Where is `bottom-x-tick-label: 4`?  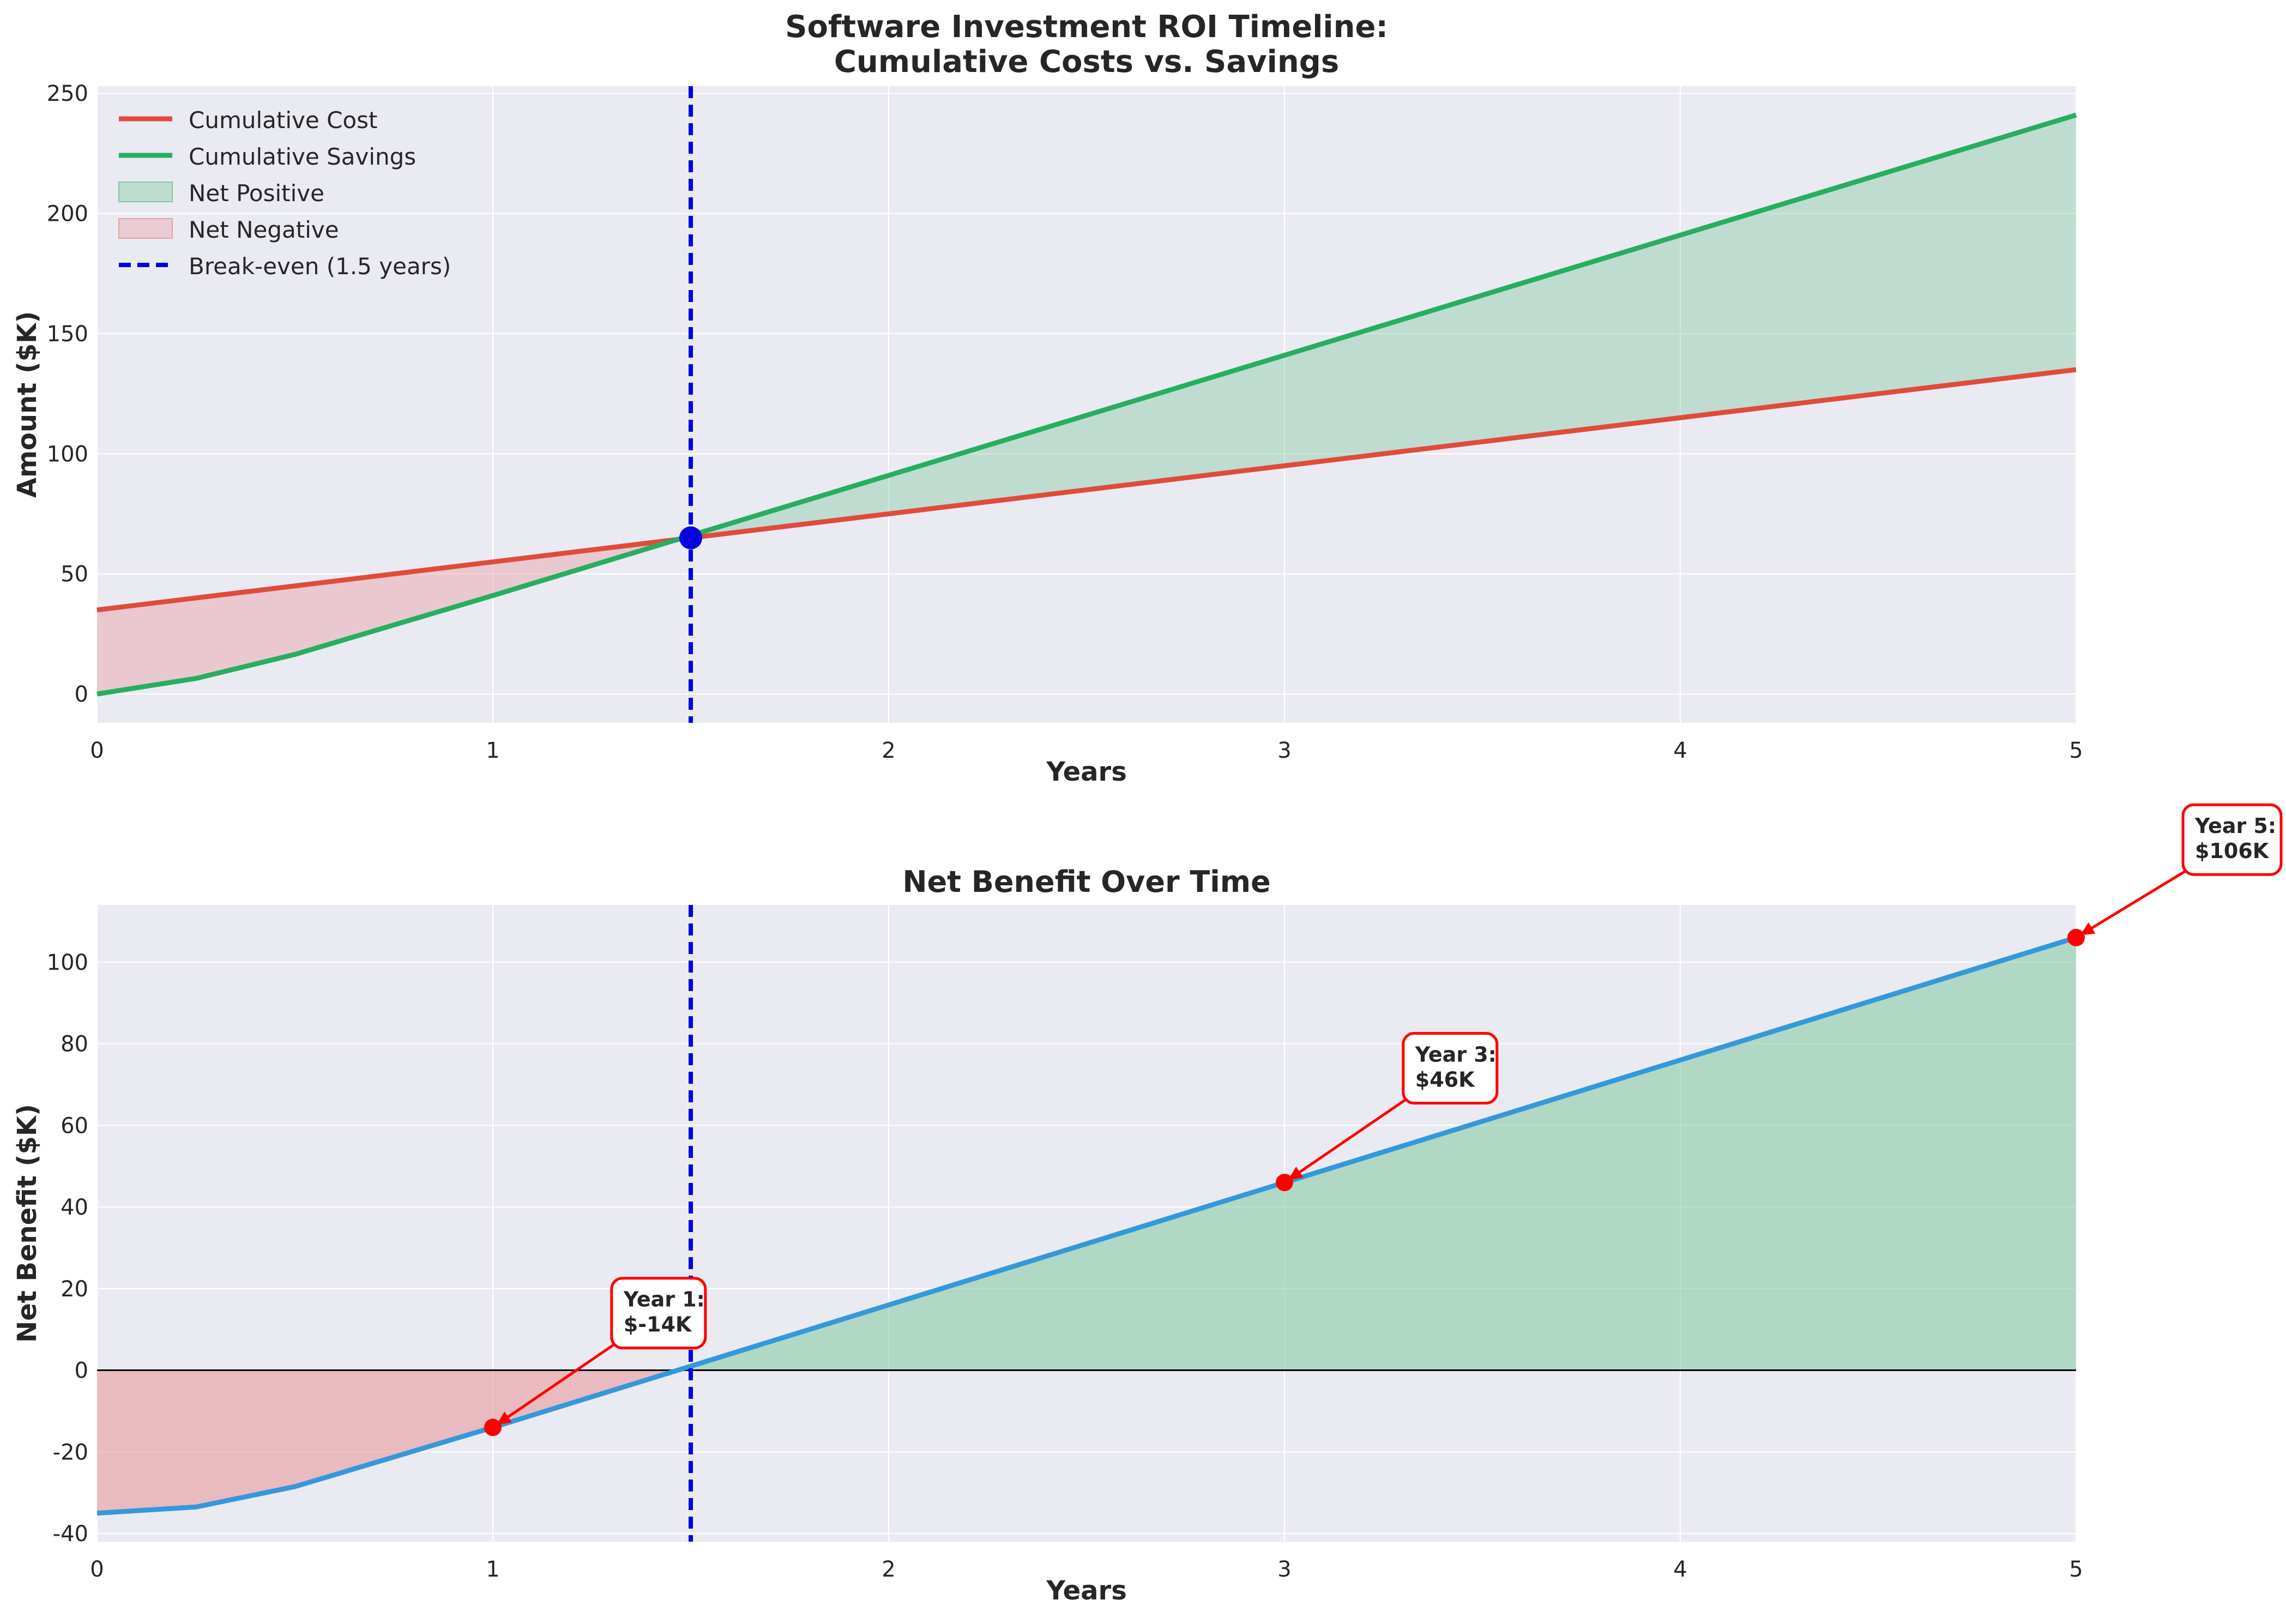
bottom-x-tick-label: 4 is located at coordinates (1680, 1569).